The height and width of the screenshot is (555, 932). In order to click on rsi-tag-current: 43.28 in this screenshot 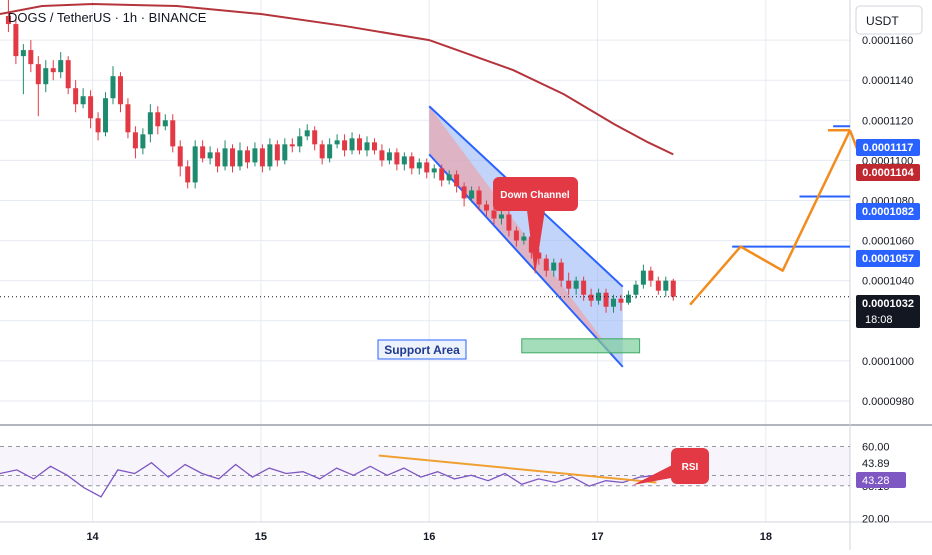, I will do `click(881, 480)`.